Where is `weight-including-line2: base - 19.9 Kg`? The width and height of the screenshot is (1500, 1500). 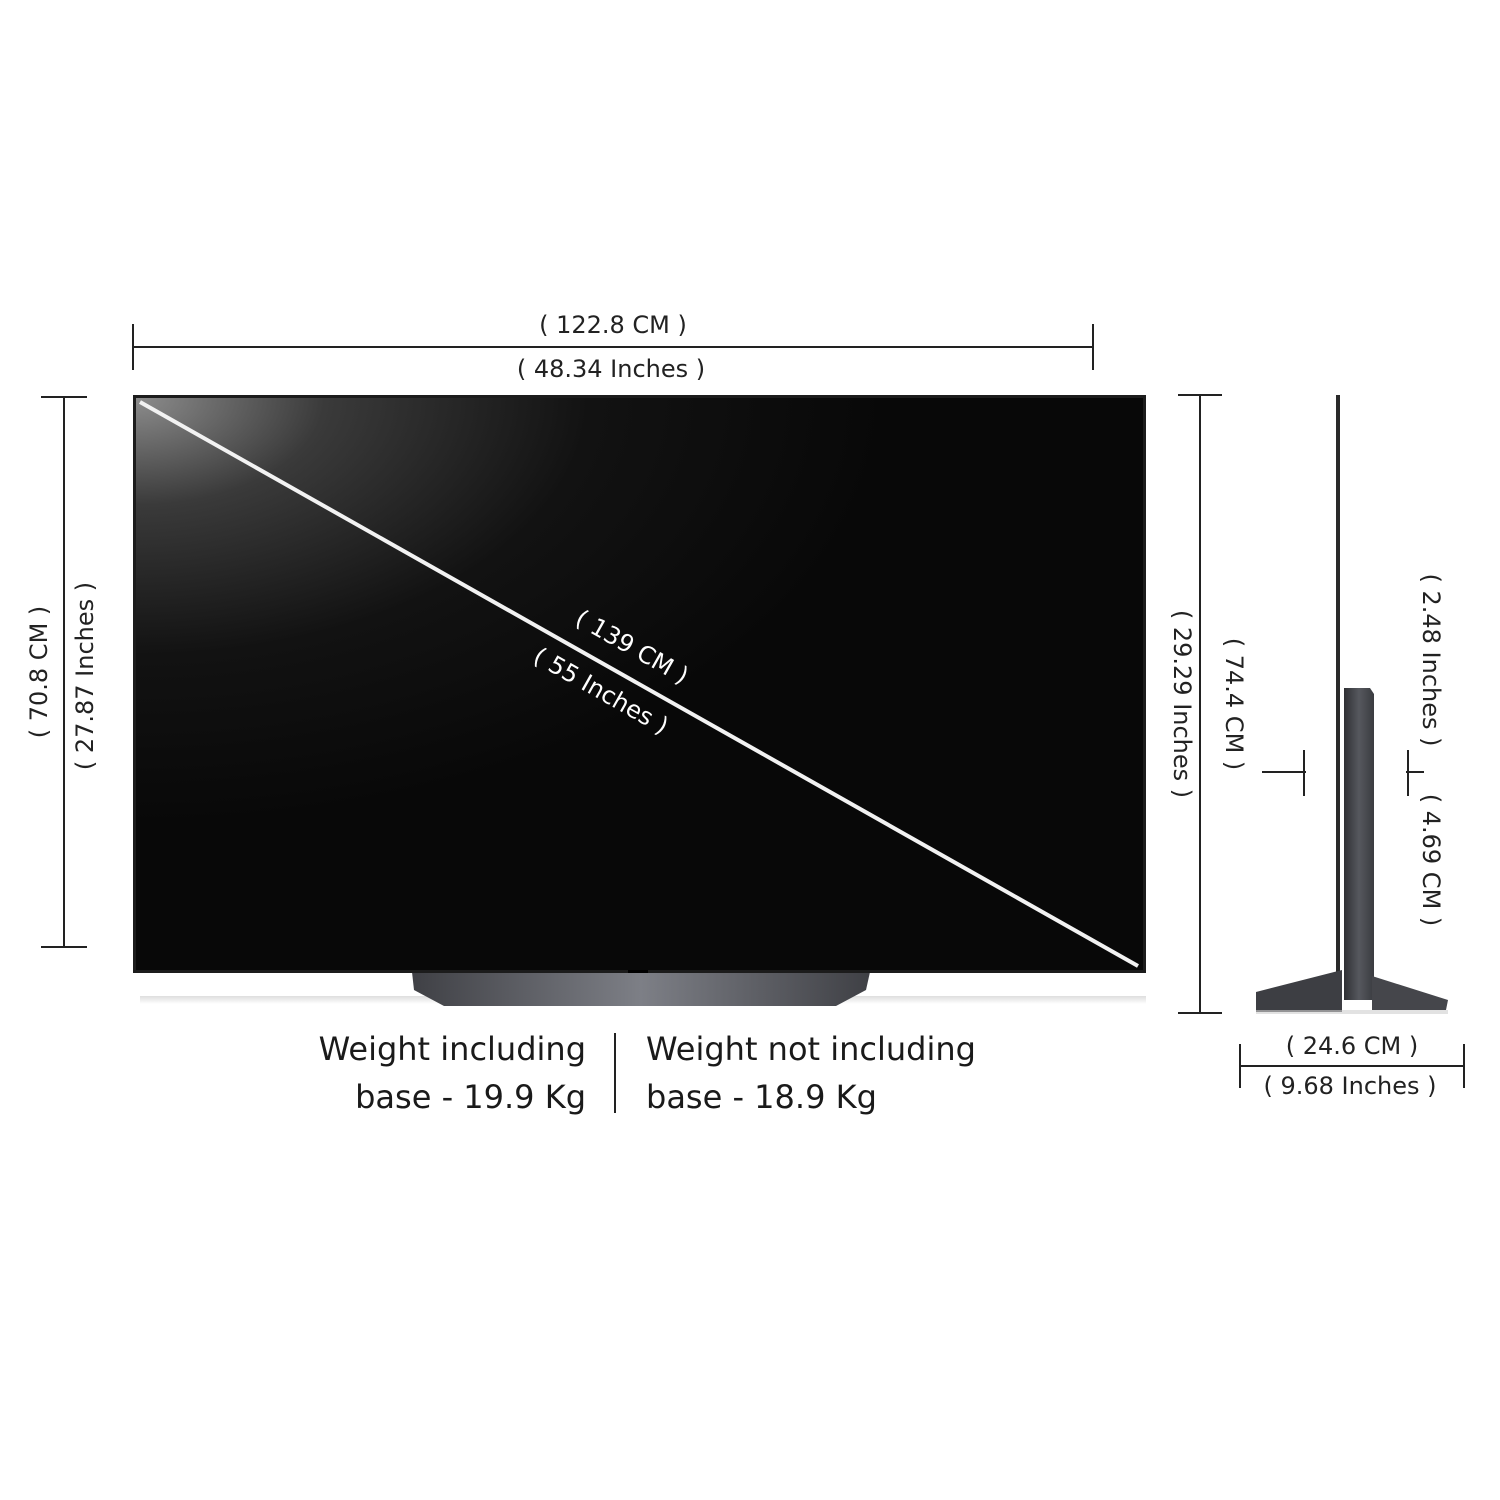 weight-including-line2: base - 19.9 Kg is located at coordinates (470, 1097).